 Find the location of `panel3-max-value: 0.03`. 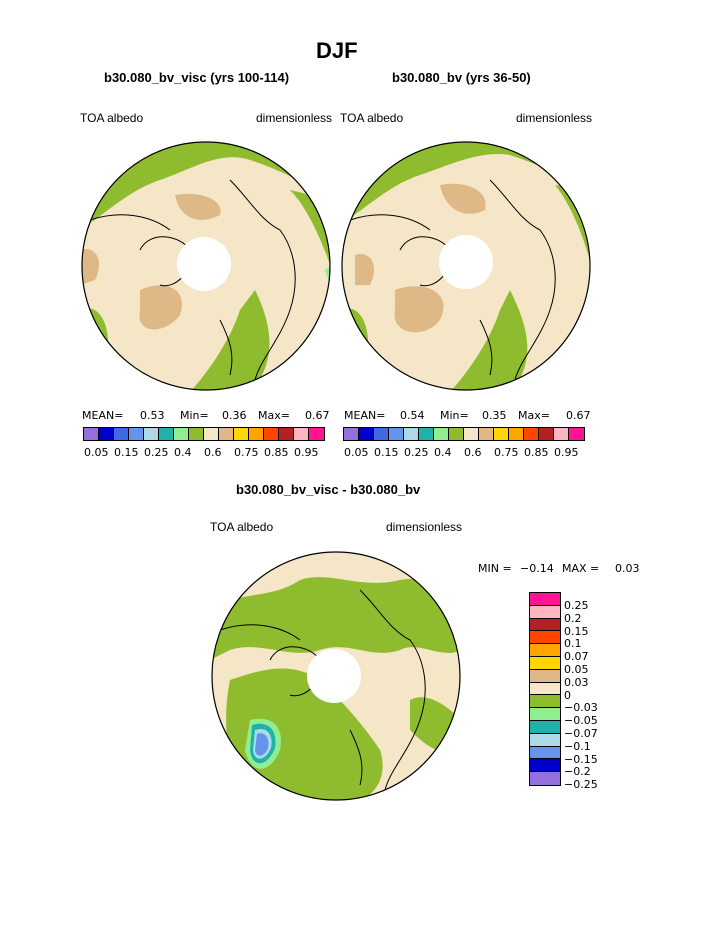

panel3-max-value: 0.03 is located at coordinates (627, 568).